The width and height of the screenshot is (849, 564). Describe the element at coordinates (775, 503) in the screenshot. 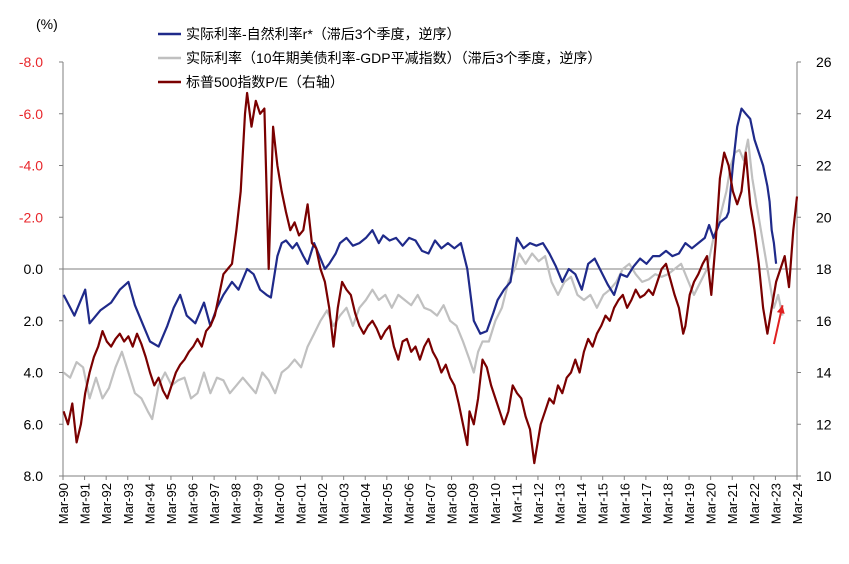

I see `x-tick-label: Mar-23` at that location.